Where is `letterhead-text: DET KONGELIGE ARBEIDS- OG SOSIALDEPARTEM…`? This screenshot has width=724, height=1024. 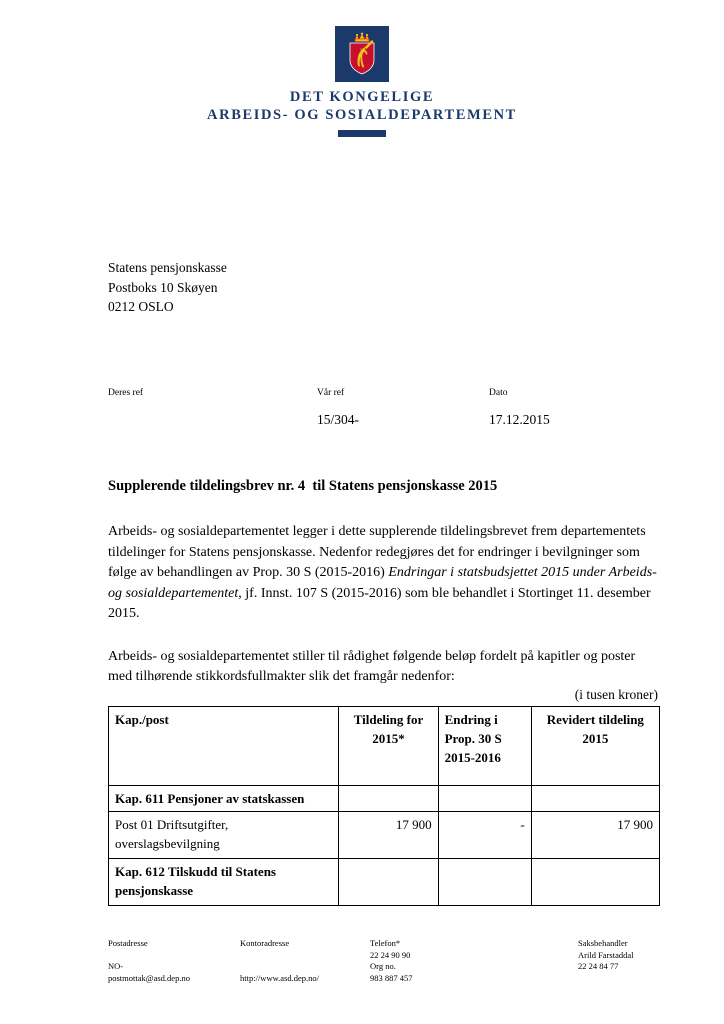
letterhead-text: DET KONGELIGE ARBEIDS- OG SOSIALDEPARTEM… is located at coordinates (362, 106).